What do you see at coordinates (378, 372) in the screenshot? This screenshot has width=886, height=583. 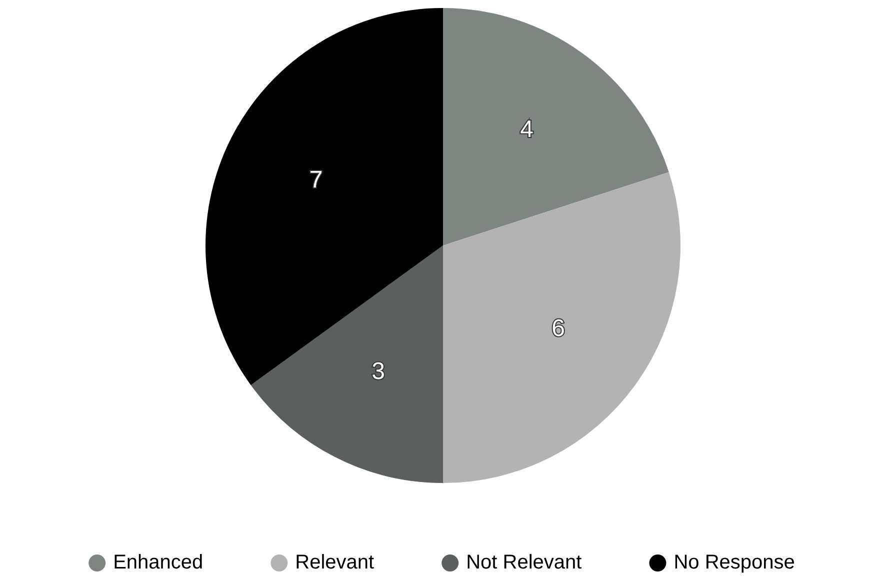 I see `data-label: 3` at bounding box center [378, 372].